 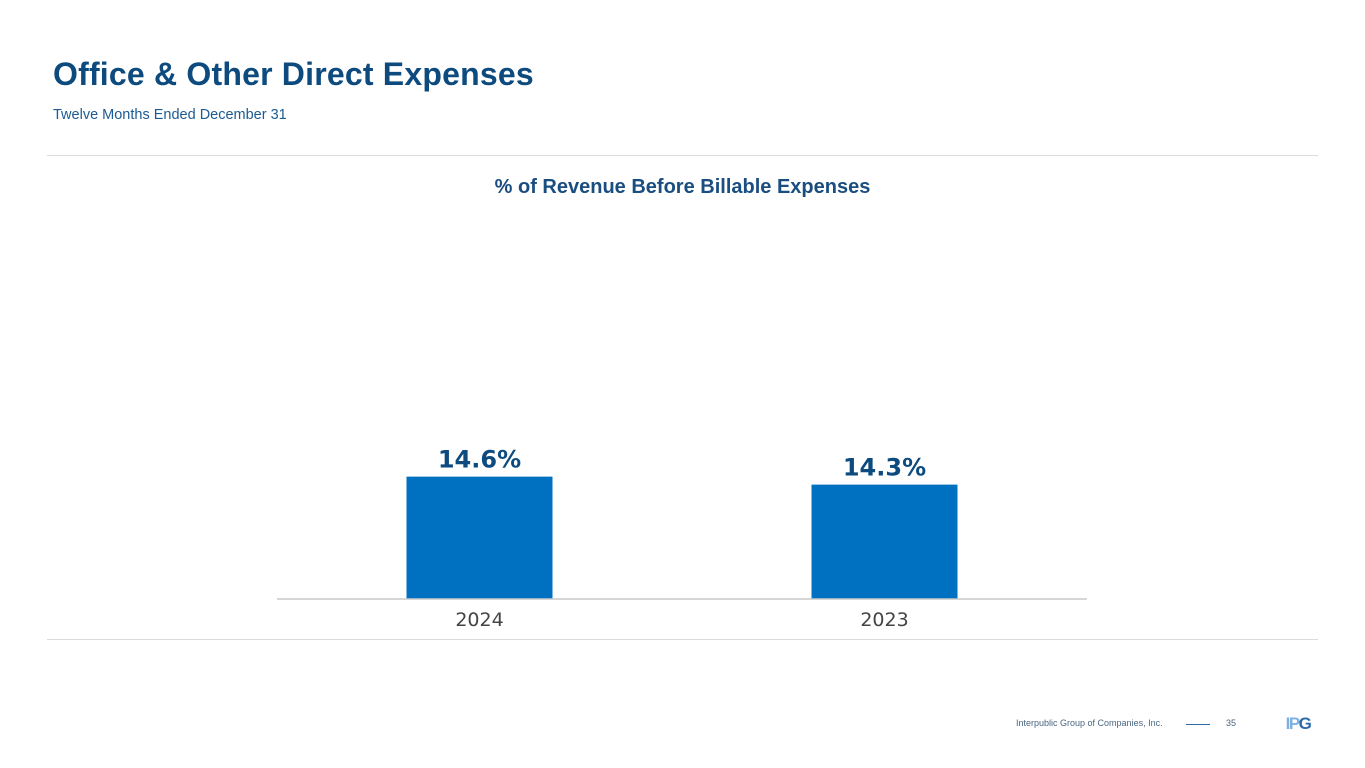 What do you see at coordinates (293, 74) in the screenshot?
I see `page-title: Office & Other Direct Expenses` at bounding box center [293, 74].